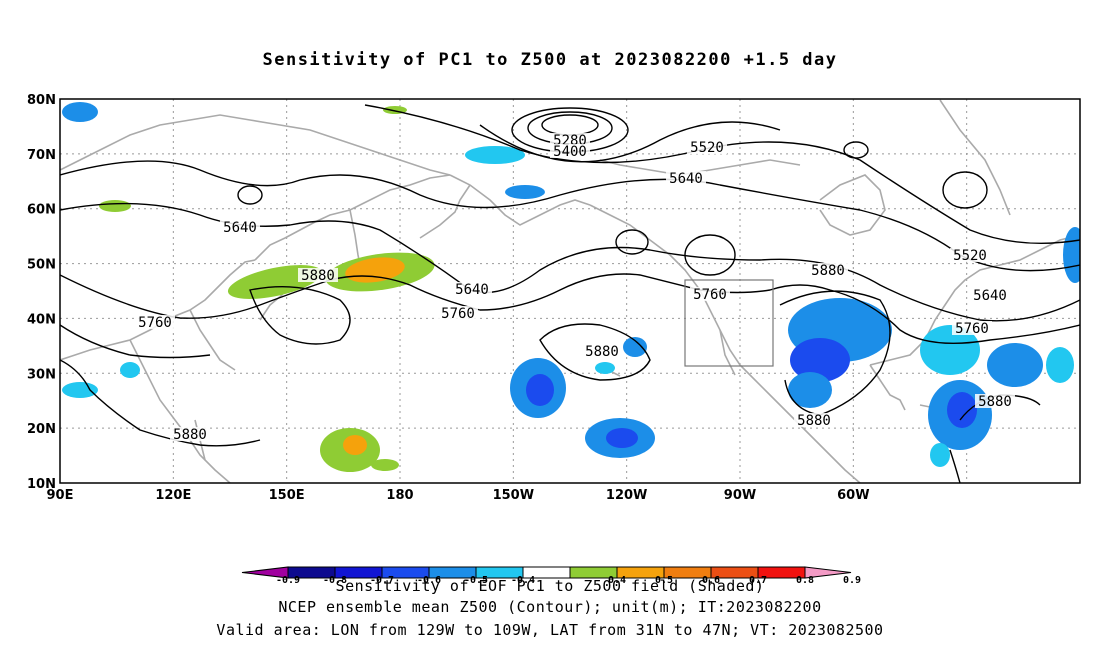 Image resolution: width=1100 pixels, height=650 pixels. Describe the element at coordinates (729, 323) in the screenshot. I see `valid-area-box` at that location.